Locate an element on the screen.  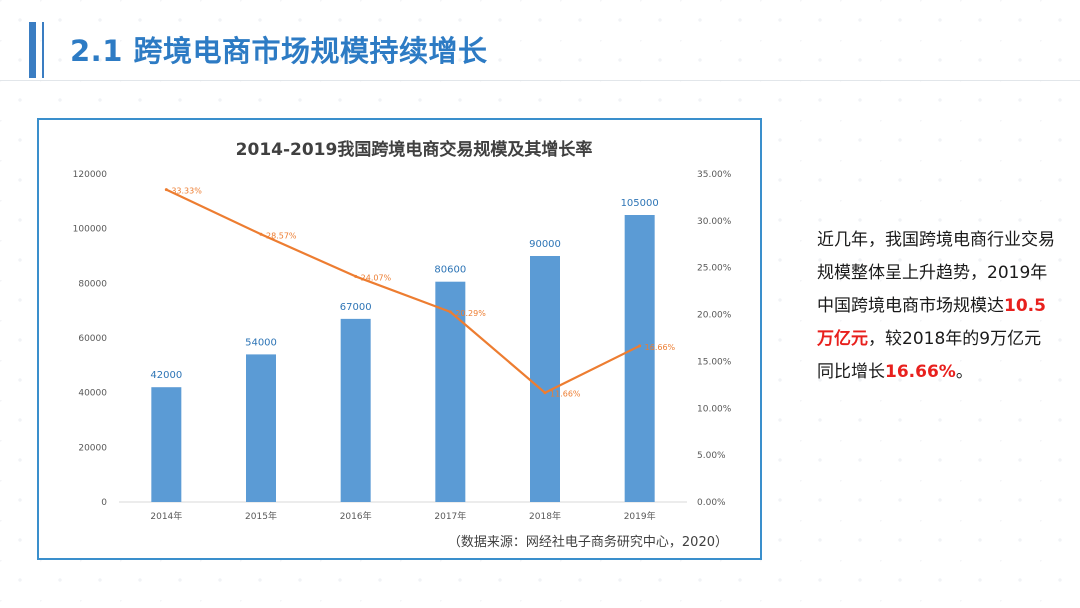
line-value-label: 20.29% is located at coordinates (470, 313).